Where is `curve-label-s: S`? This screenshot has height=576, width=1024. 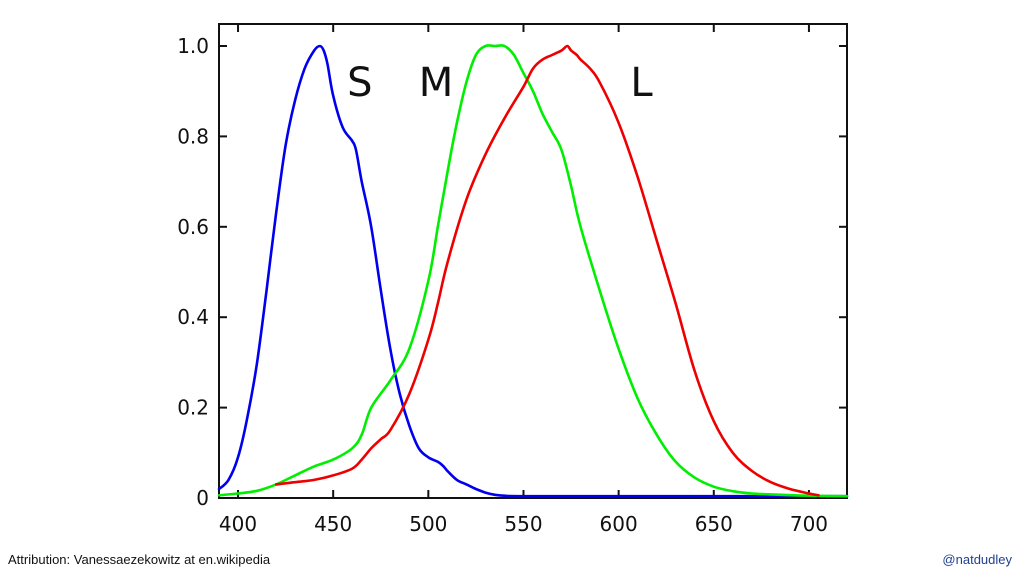
curve-label-s: S is located at coordinates (359, 83).